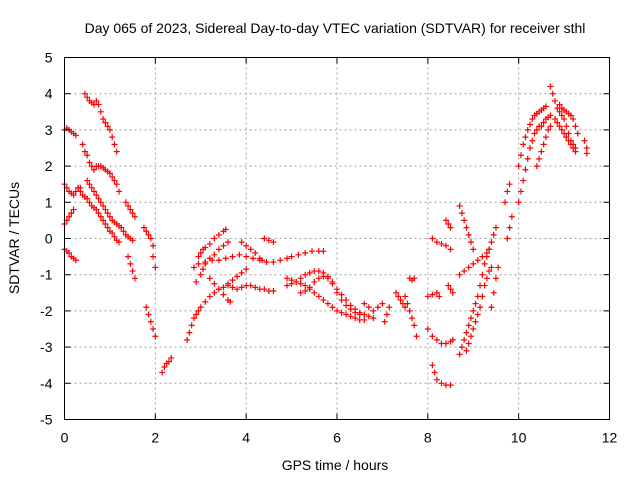  Describe the element at coordinates (49, 239) in the screenshot. I see `y-tick-label: 0` at that location.